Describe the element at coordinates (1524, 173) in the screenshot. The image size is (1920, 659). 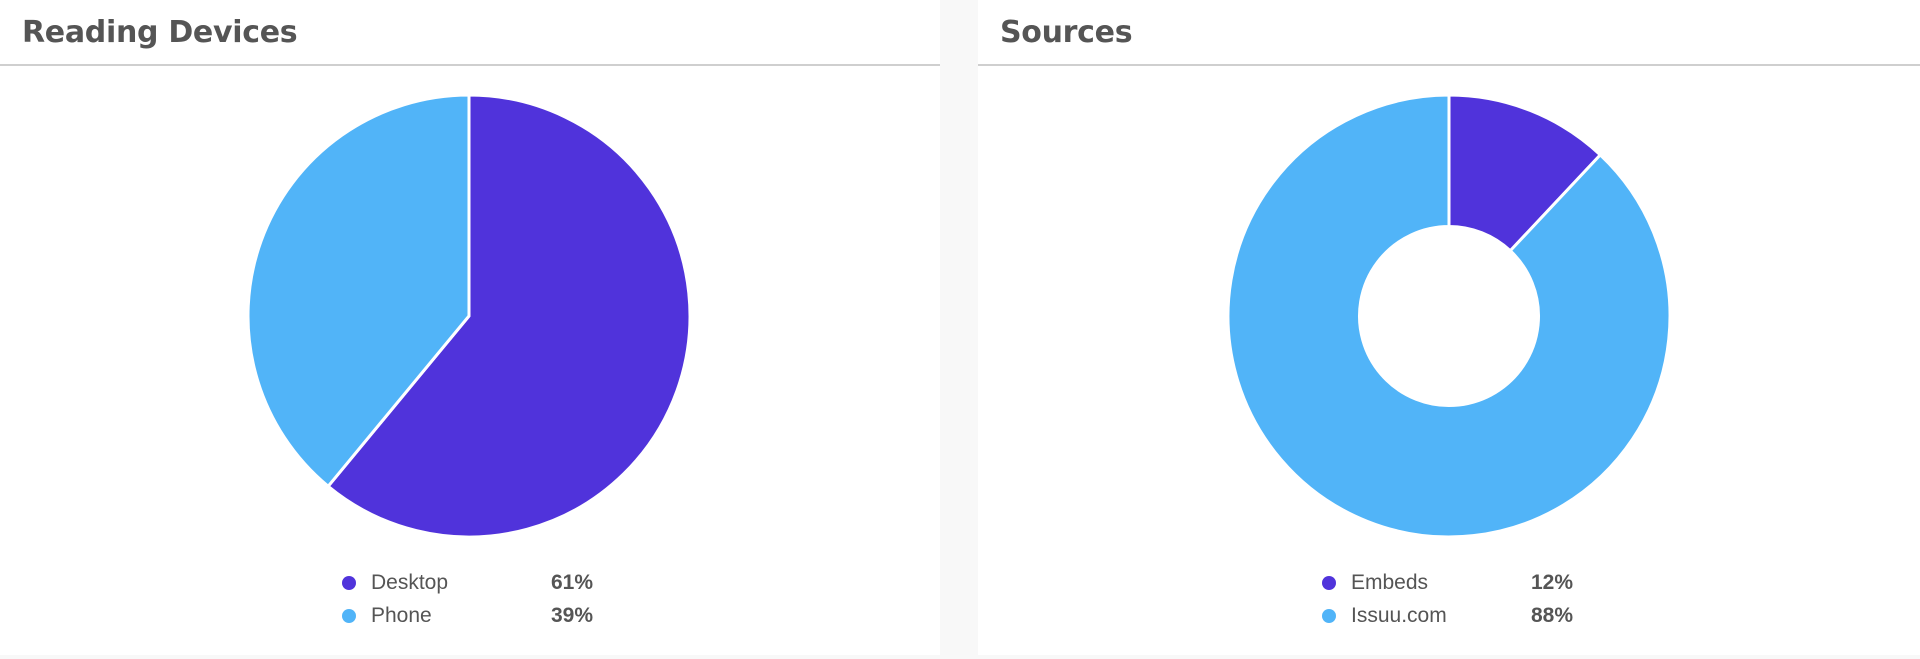
I see `slice-embeds` at that location.